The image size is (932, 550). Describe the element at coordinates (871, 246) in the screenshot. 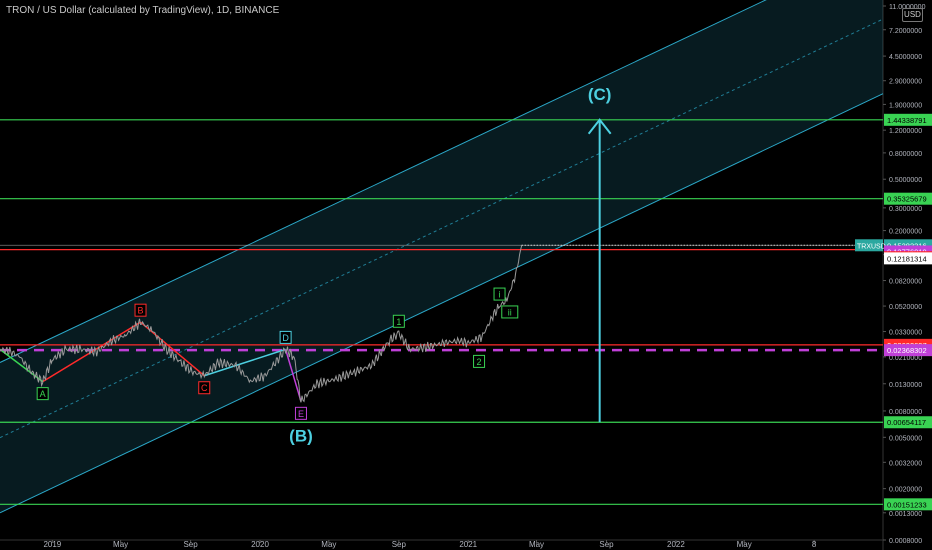

I see `symbol-tag-label: TRXUSD` at that location.